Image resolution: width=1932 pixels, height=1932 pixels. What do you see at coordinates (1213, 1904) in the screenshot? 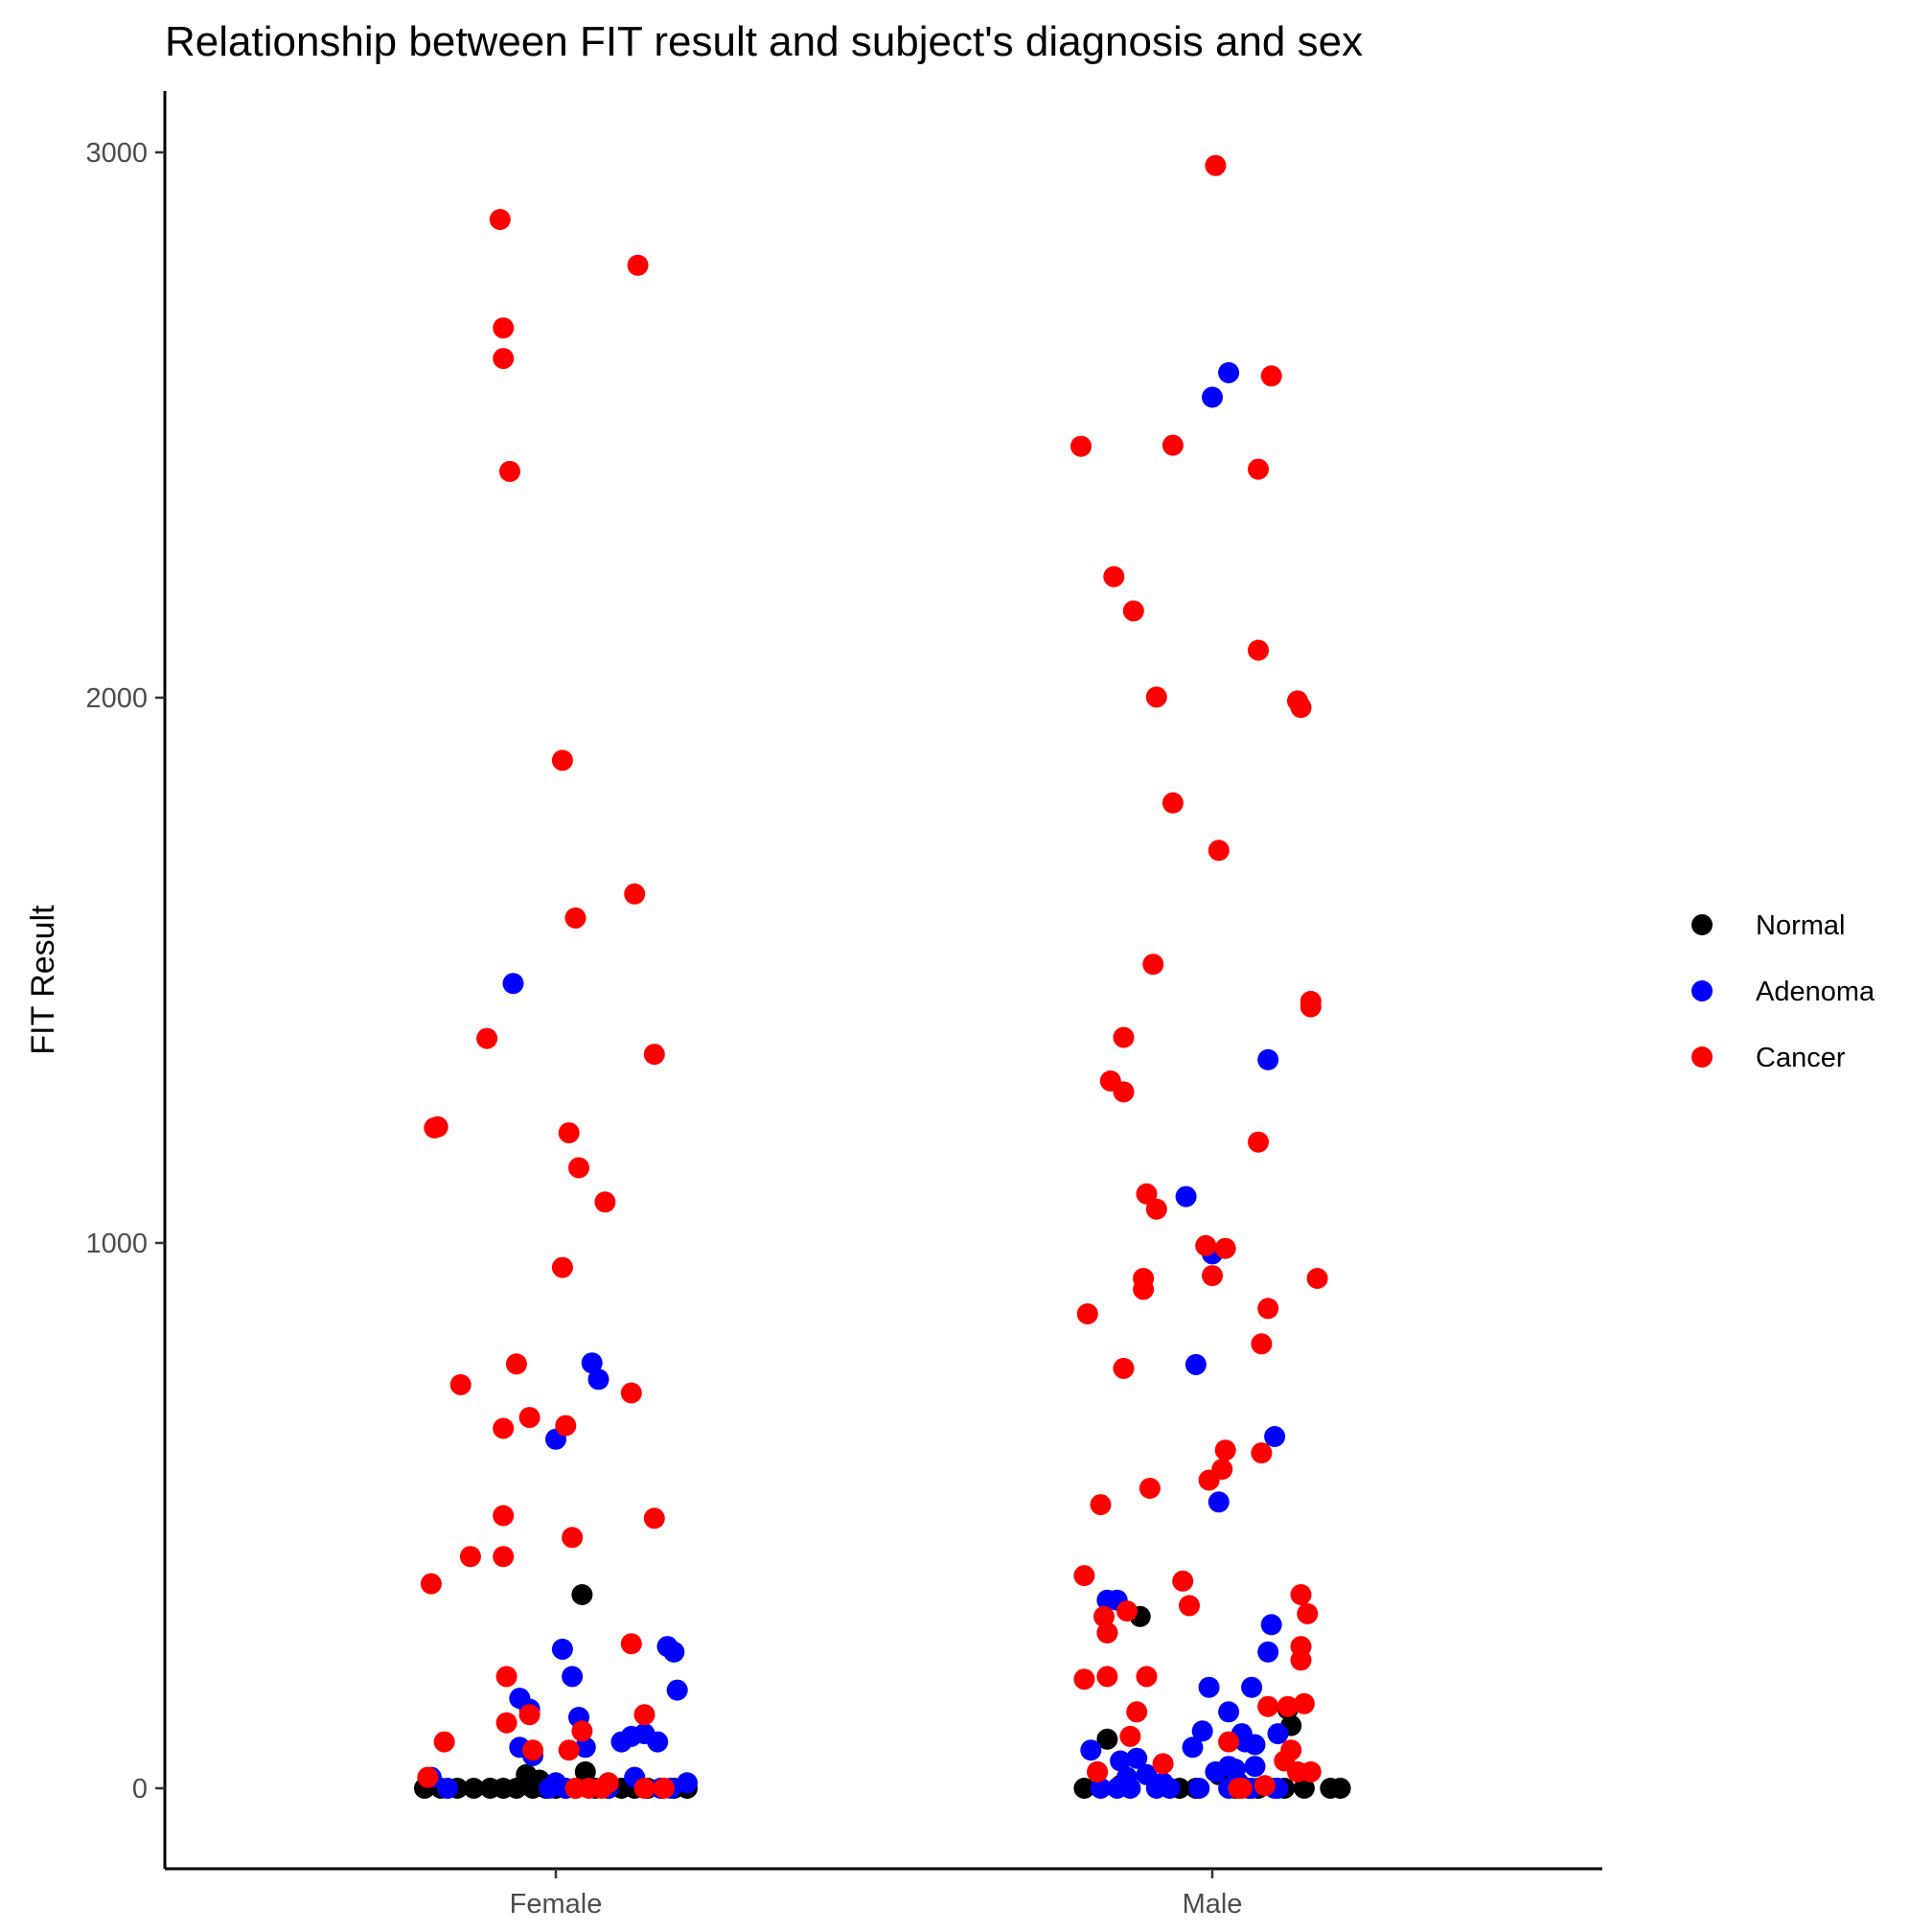
I see `x-tick-label-male: Male` at bounding box center [1213, 1904].